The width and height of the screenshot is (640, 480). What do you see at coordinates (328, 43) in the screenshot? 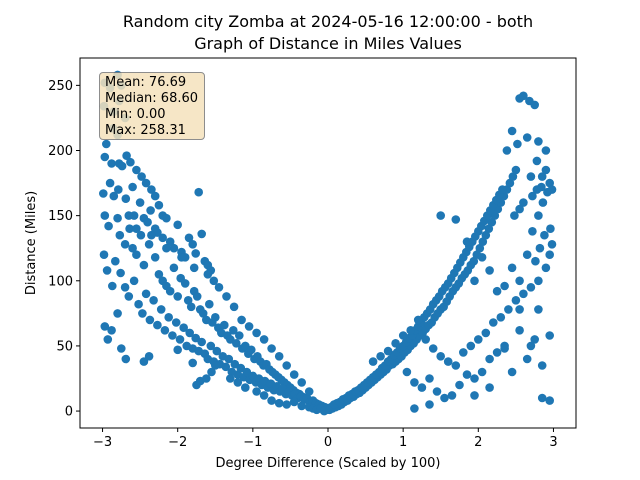
I see `chart-title-line-2: Graph of Distance in Miles Values` at bounding box center [328, 43].